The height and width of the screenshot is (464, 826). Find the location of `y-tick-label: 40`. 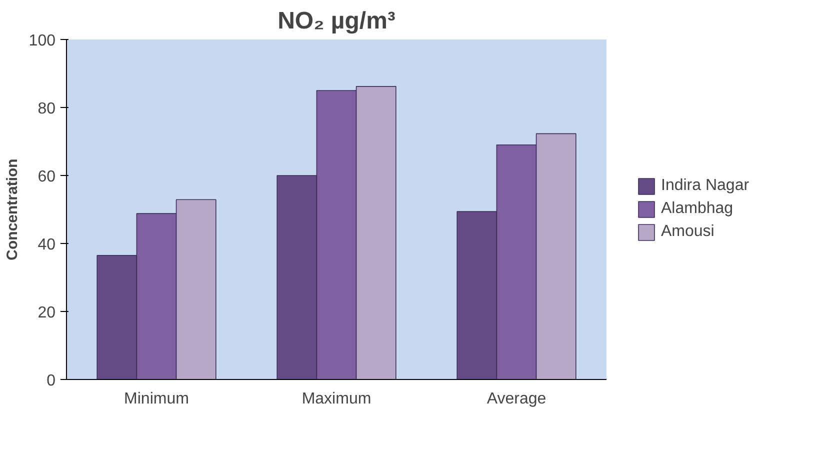

y-tick-label: 40 is located at coordinates (47, 245).